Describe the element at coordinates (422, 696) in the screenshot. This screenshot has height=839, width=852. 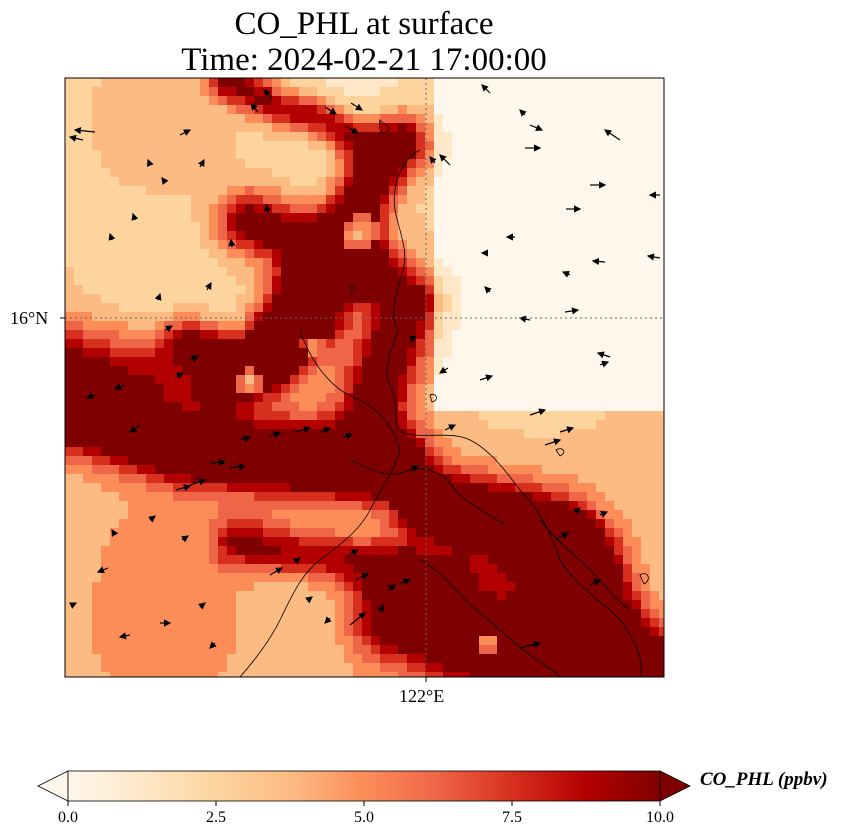
I see `lon-tick-label: 122°E` at that location.